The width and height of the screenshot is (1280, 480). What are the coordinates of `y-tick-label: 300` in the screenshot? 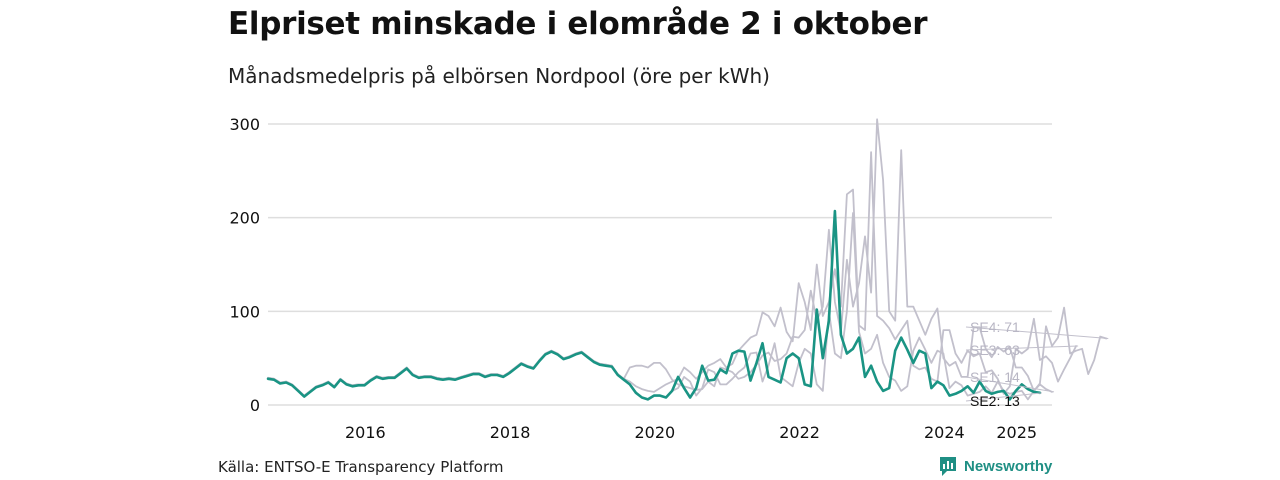 It's located at (244, 124).